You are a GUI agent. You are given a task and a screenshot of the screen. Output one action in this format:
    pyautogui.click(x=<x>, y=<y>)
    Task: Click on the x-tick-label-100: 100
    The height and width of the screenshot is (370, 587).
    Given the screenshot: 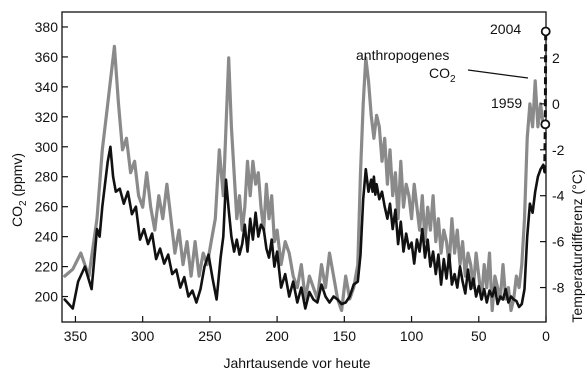 What is the action you would take?
    pyautogui.click(x=412, y=336)
    